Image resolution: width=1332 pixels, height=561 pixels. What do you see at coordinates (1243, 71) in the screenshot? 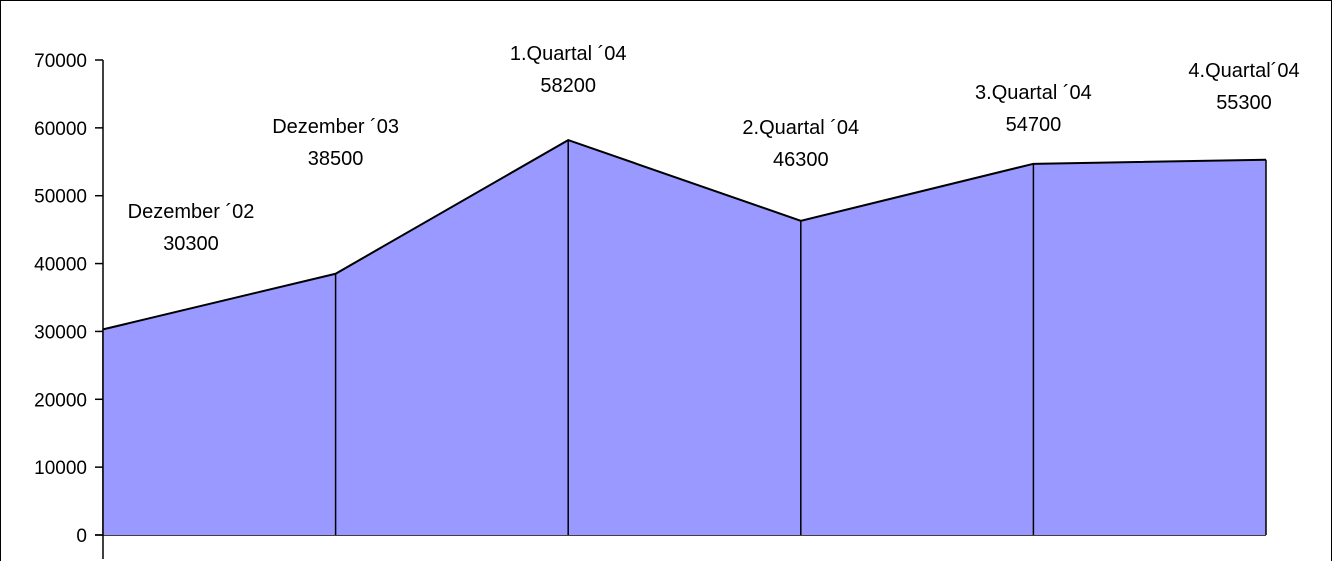
I see `data-label-category: 4.Quartal´04` at bounding box center [1243, 71].